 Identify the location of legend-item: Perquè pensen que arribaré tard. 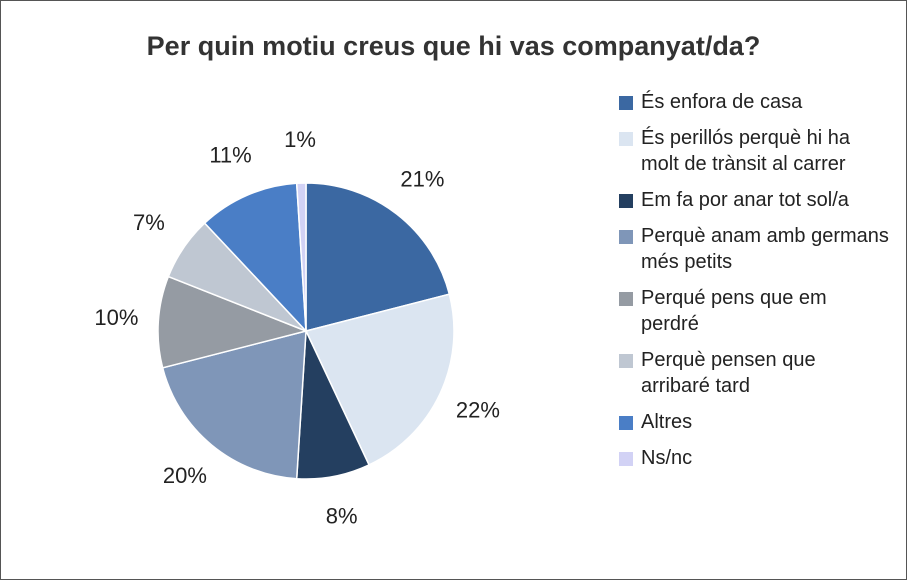
(754, 373).